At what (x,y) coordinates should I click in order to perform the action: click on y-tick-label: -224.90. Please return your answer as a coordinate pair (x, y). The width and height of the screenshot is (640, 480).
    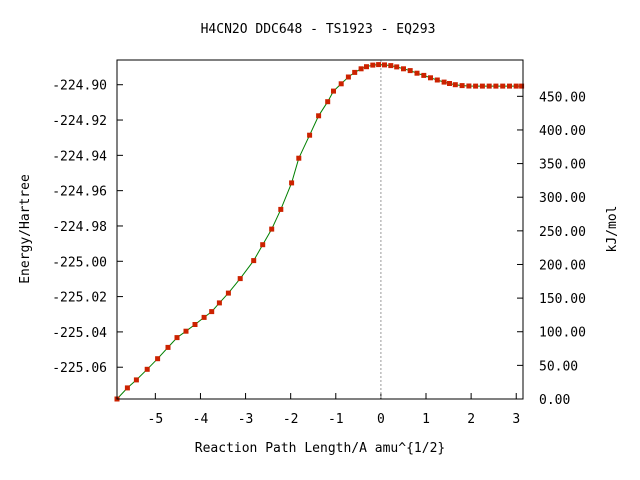
    Looking at the image, I should click on (79, 86).